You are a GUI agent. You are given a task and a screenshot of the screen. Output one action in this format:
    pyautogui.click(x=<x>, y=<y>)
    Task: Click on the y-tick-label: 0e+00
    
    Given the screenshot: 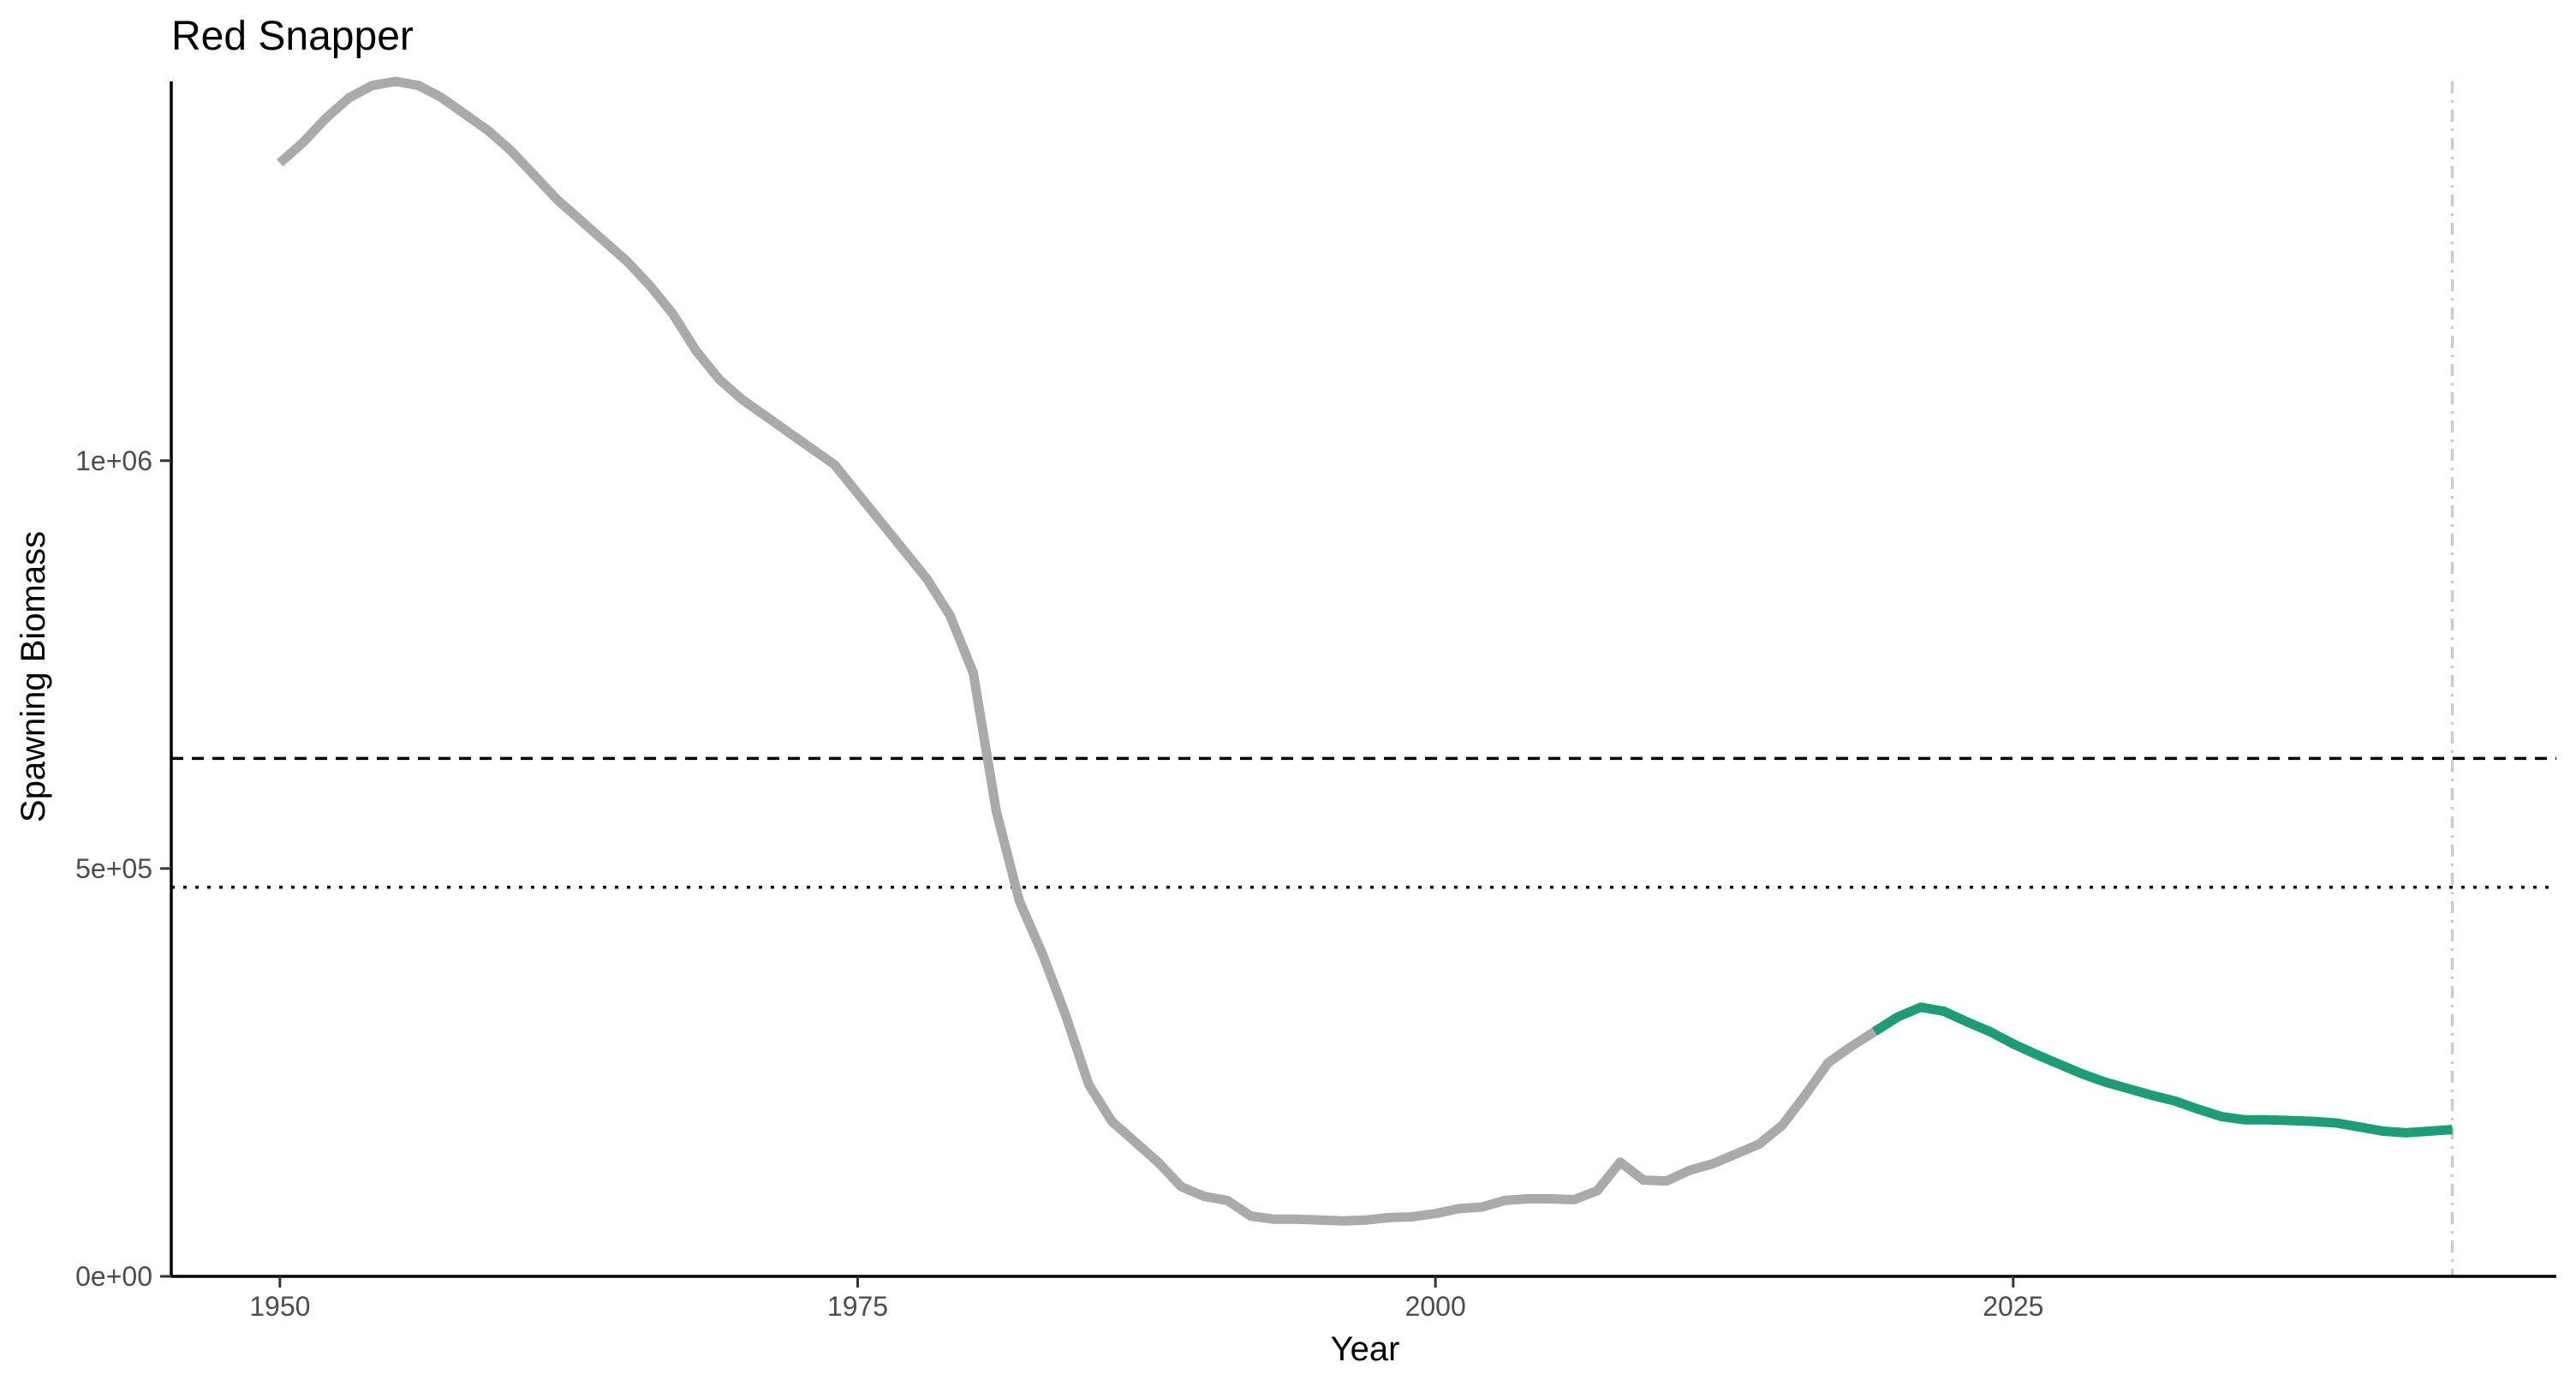 What is the action you would take?
    pyautogui.click(x=114, y=1276)
    